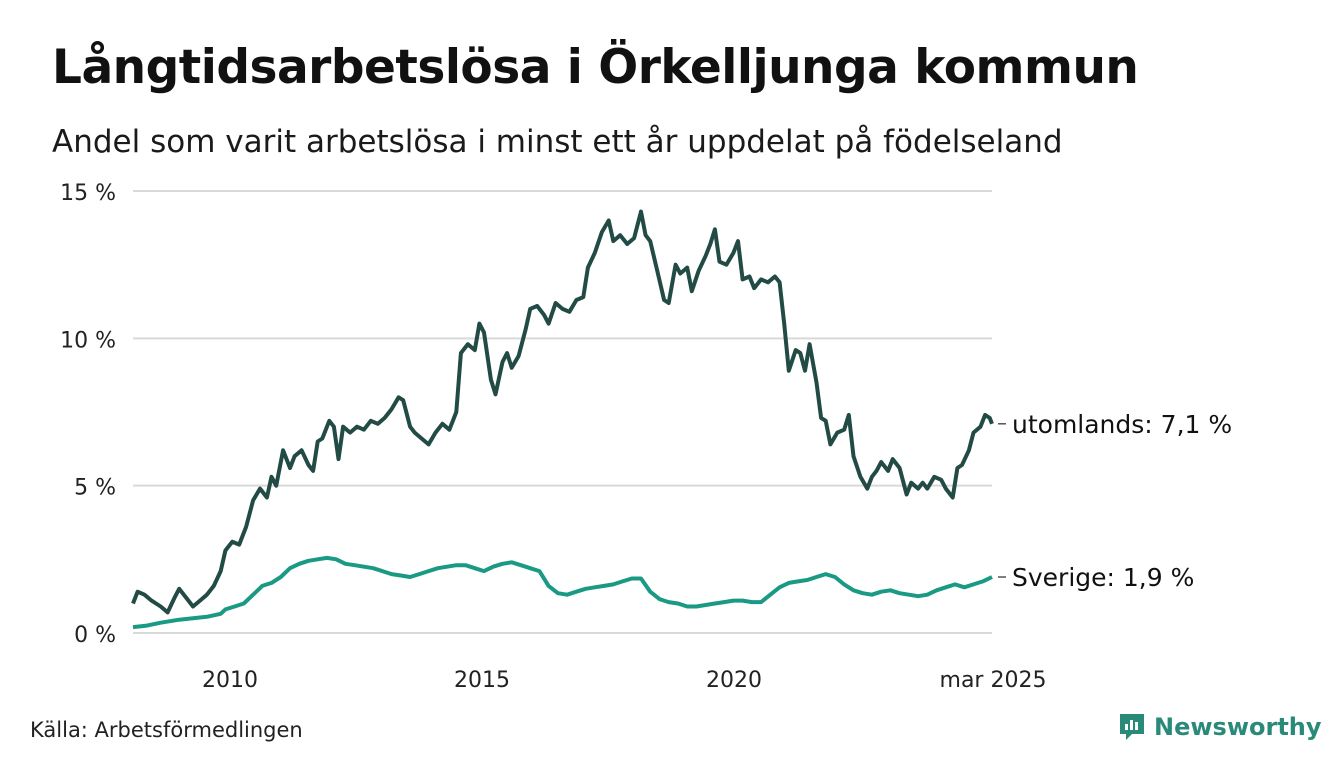 This screenshot has height=780, width=1340. Describe the element at coordinates (624, 680) in the screenshot. I see `x-axis-ticks: 2010 2015 2020 mar 2025` at that location.